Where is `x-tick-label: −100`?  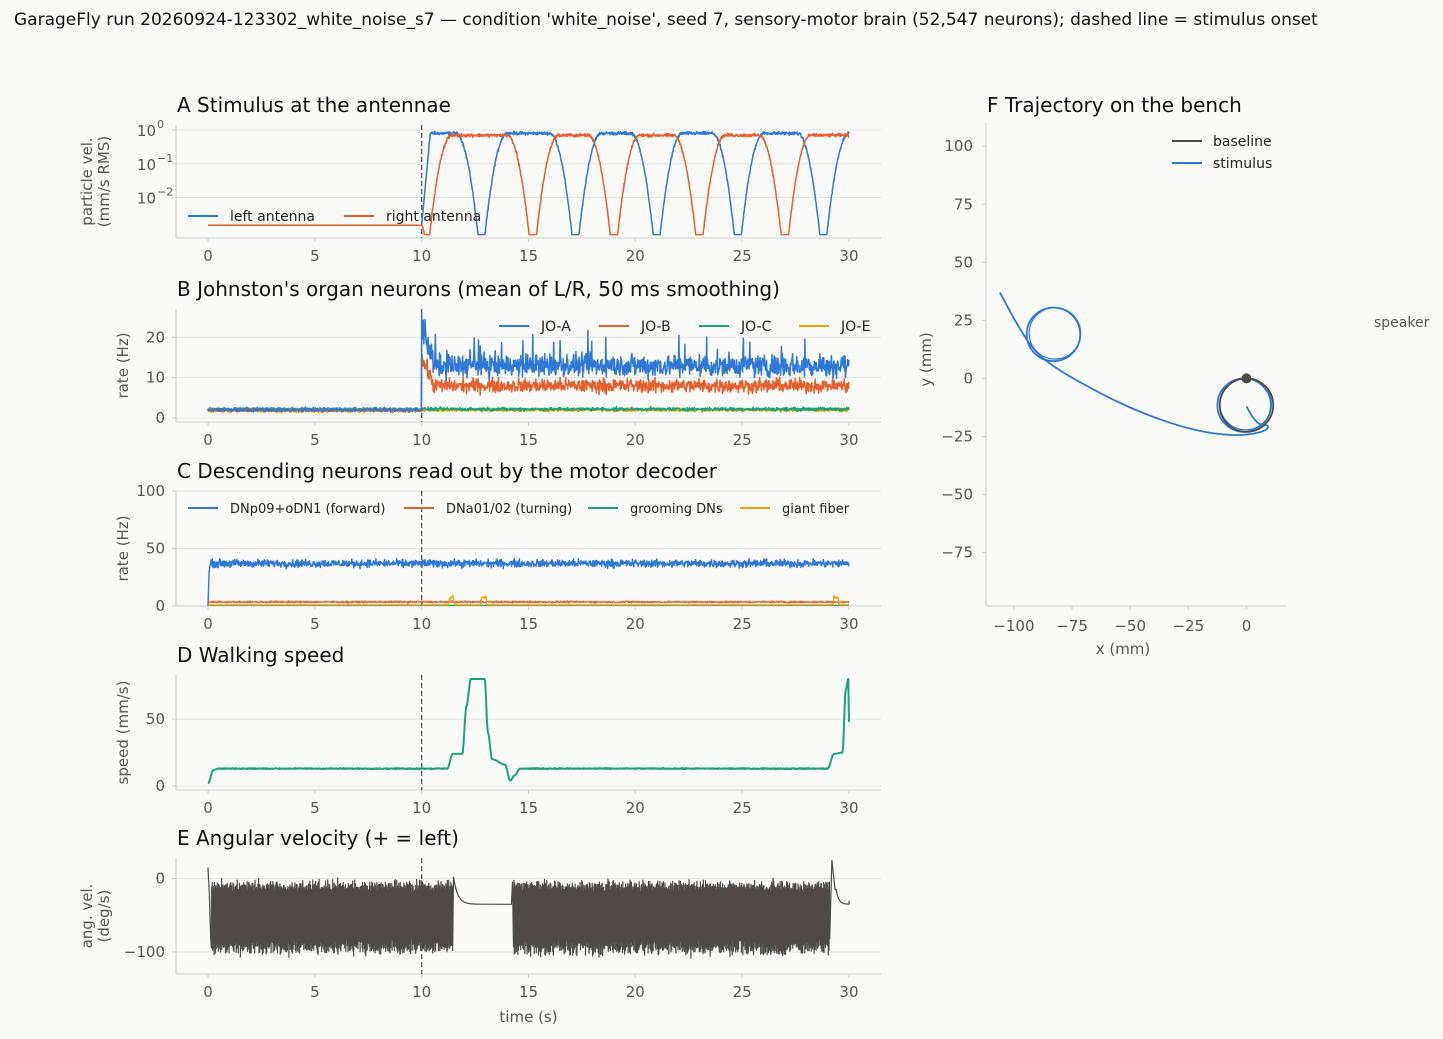
x-tick-label: −100 is located at coordinates (1013, 626).